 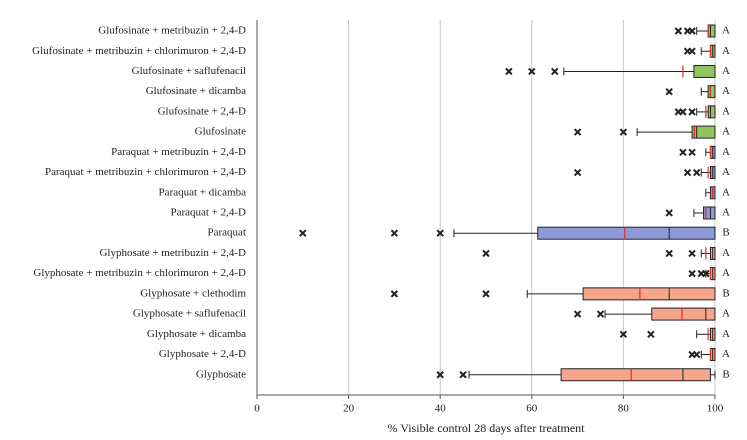 What do you see at coordinates (624, 409) in the screenshot?
I see `x-tick-label: 80` at bounding box center [624, 409].